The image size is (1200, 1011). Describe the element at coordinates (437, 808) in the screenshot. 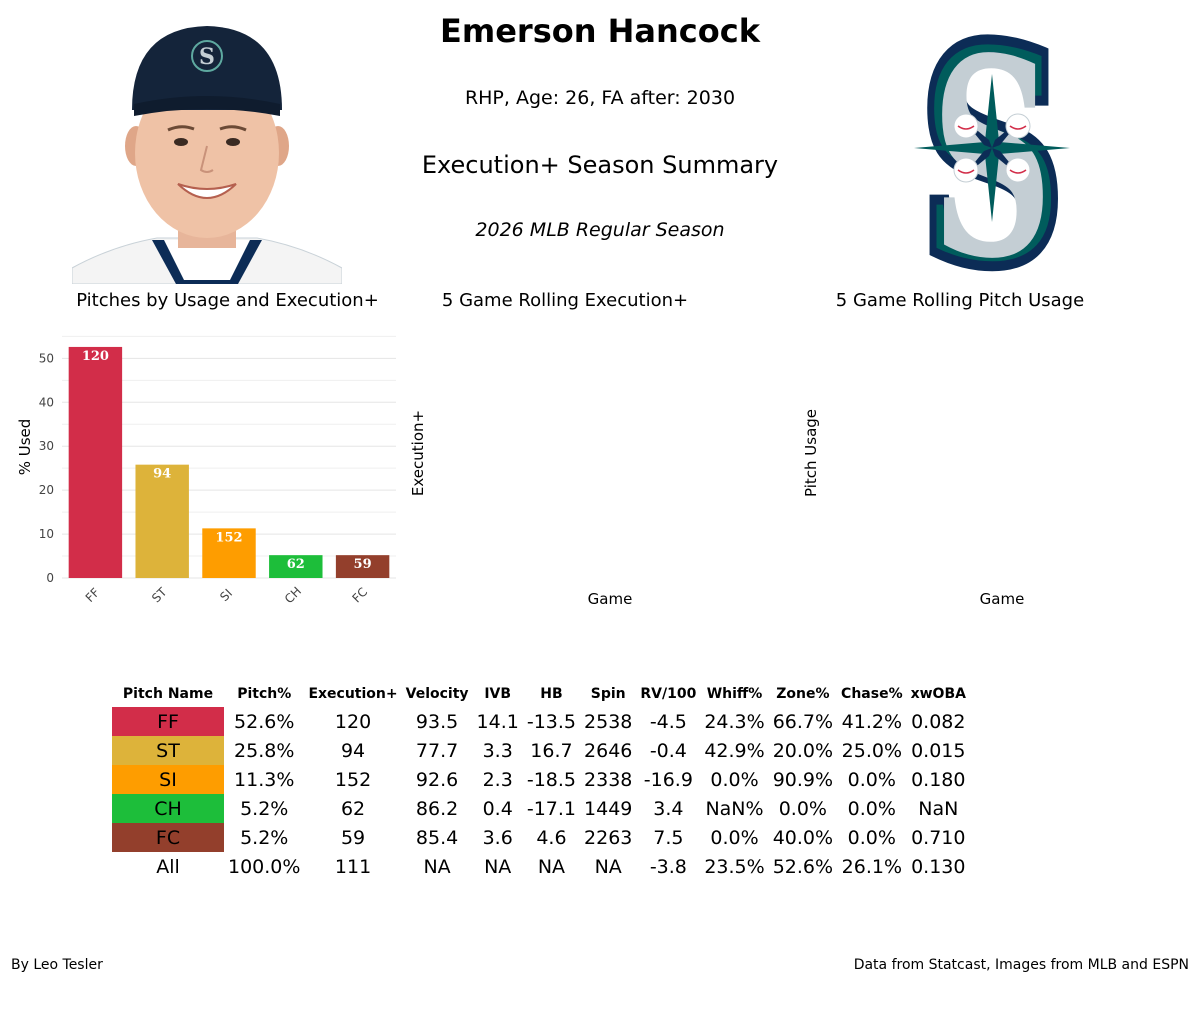

I see `table-cell: 86.2` at that location.